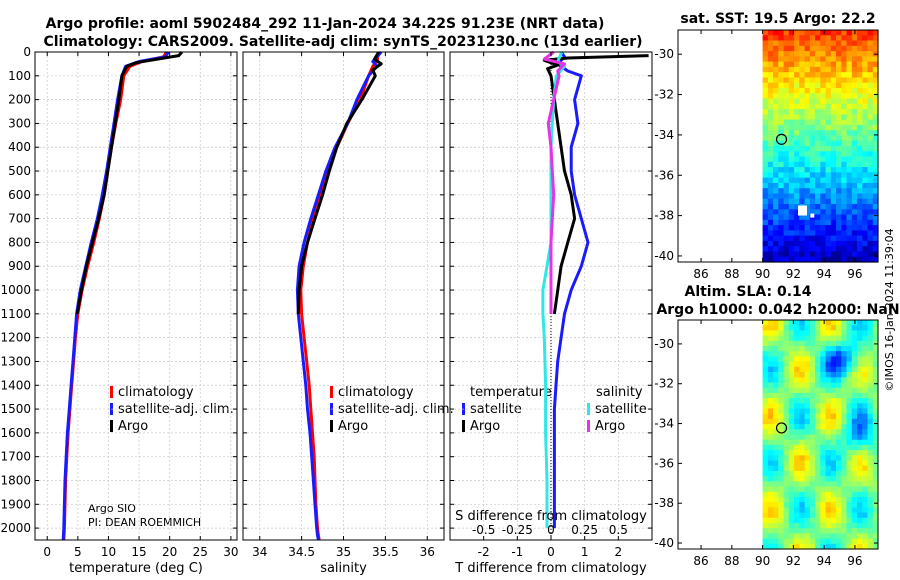 The image size is (900, 580). I want to click on y-tick-label: -36, so click(664, 175).